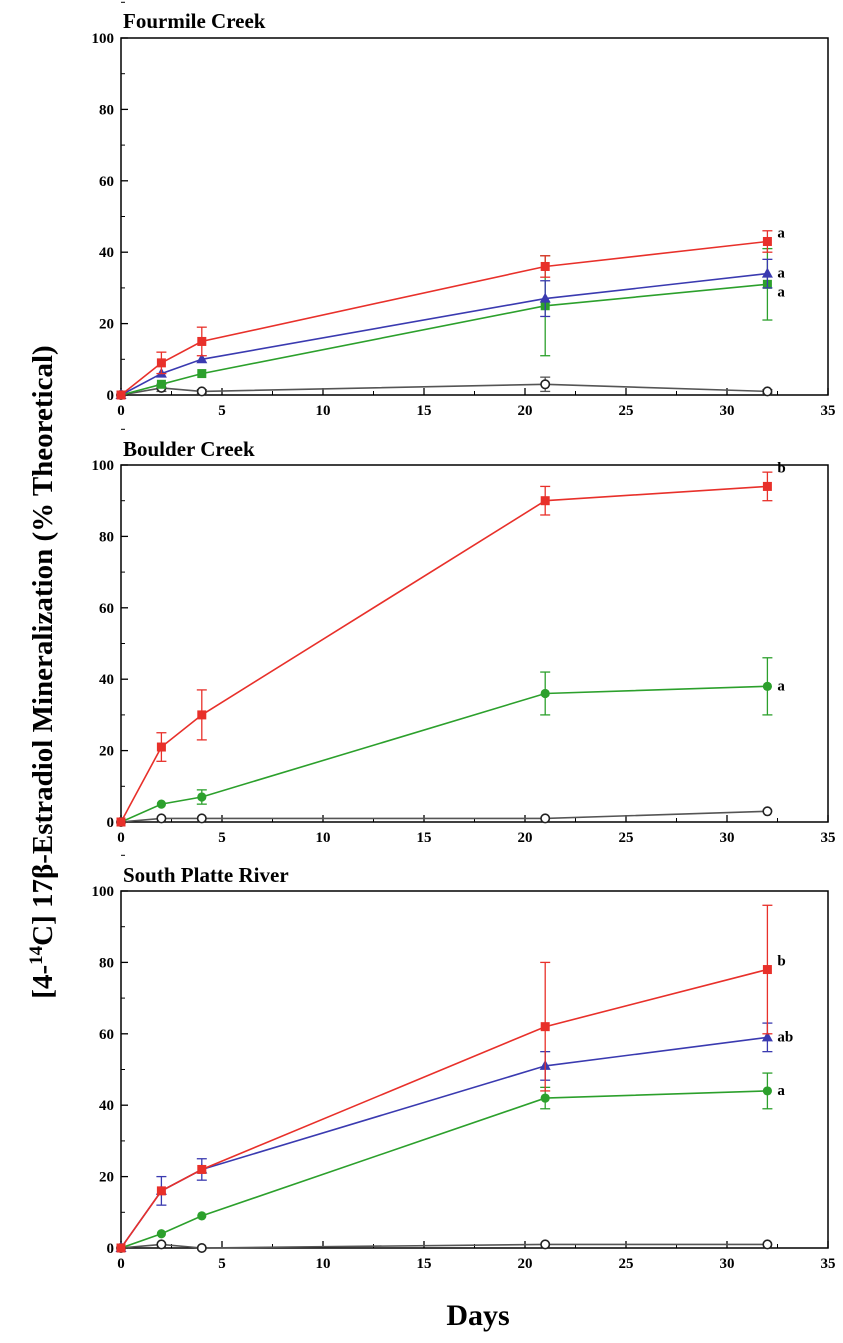 The height and width of the screenshot is (1343, 843). I want to click on x-axis-label: Days, so click(477, 1315).